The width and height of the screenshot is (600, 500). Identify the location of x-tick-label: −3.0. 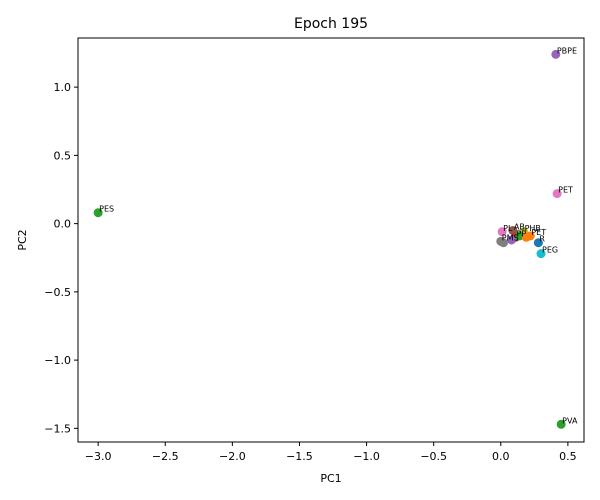
(98, 456).